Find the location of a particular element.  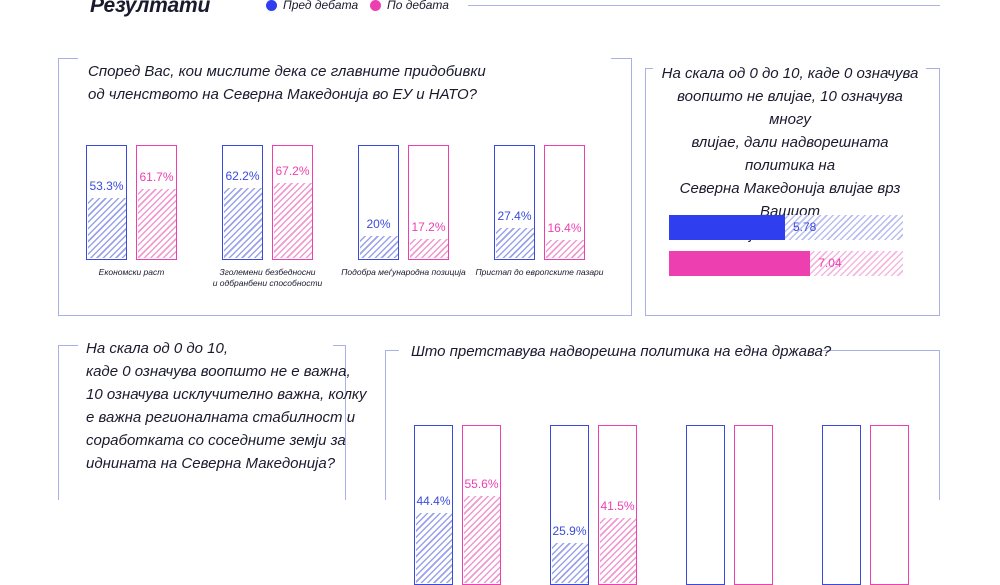

question-q3-line: иднината на Северна Македонија? is located at coordinates (211, 463).